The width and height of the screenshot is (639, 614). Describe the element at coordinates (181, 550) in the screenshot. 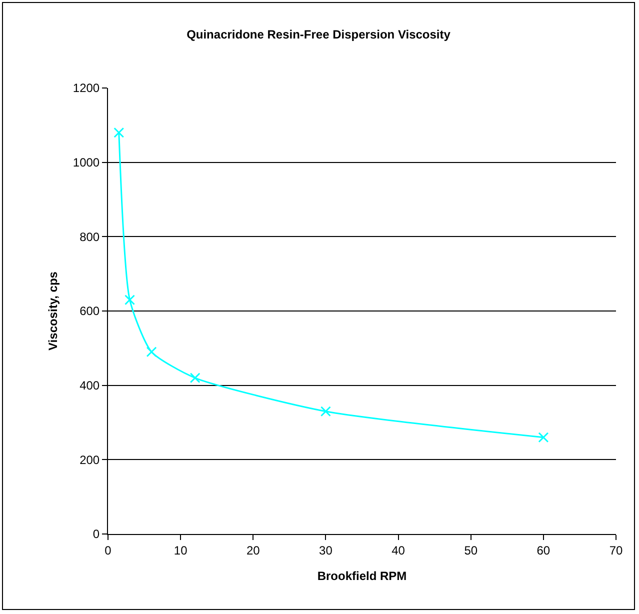

I see `x-tick-label: 10` at that location.